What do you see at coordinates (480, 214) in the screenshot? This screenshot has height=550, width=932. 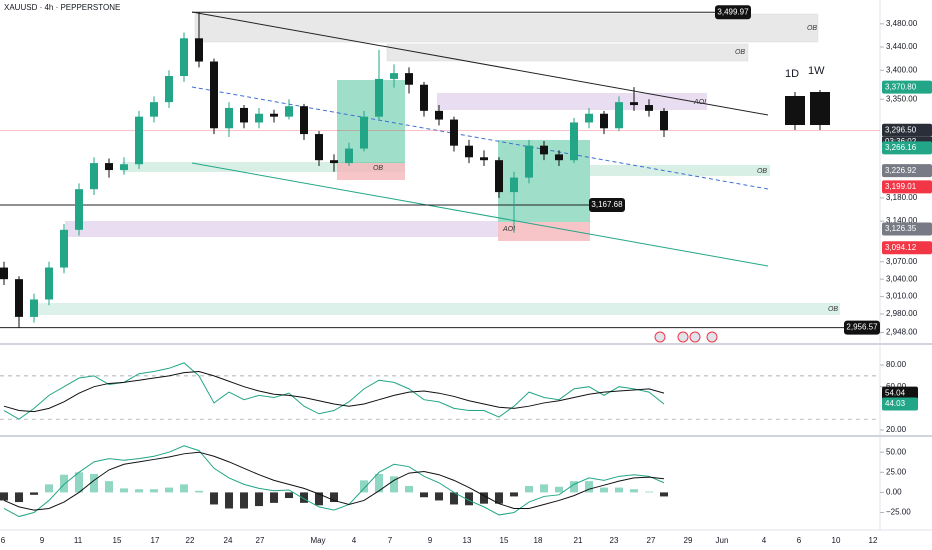 I see `channel-line` at bounding box center [480, 214].